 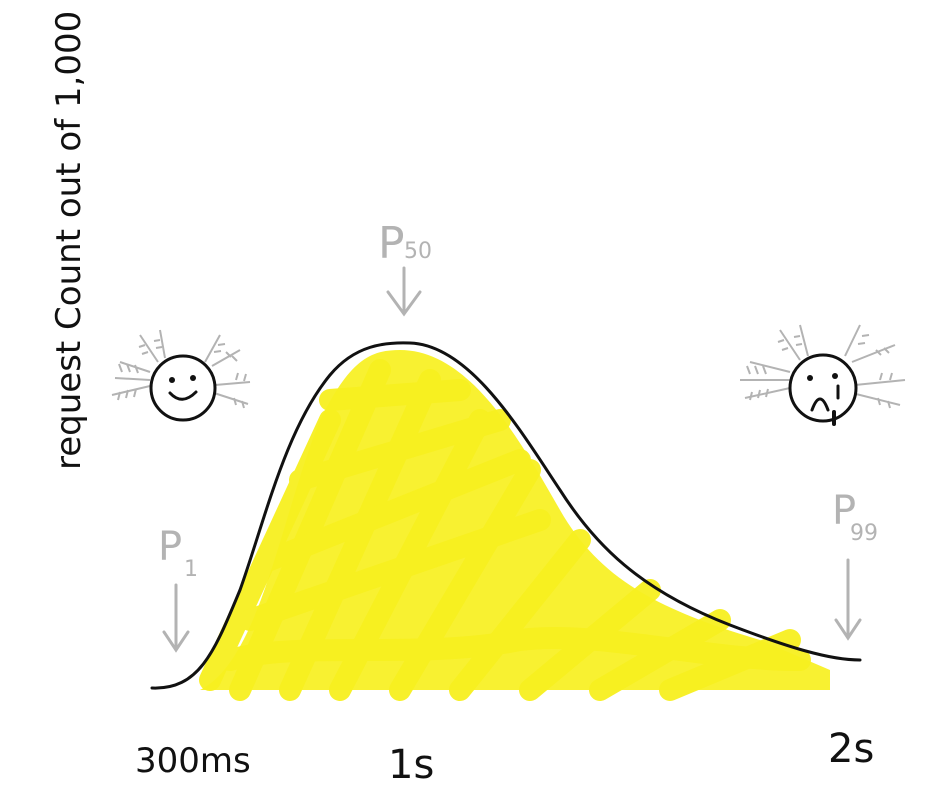 I want to click on p1-annotation: P 1, so click(x=178, y=588).